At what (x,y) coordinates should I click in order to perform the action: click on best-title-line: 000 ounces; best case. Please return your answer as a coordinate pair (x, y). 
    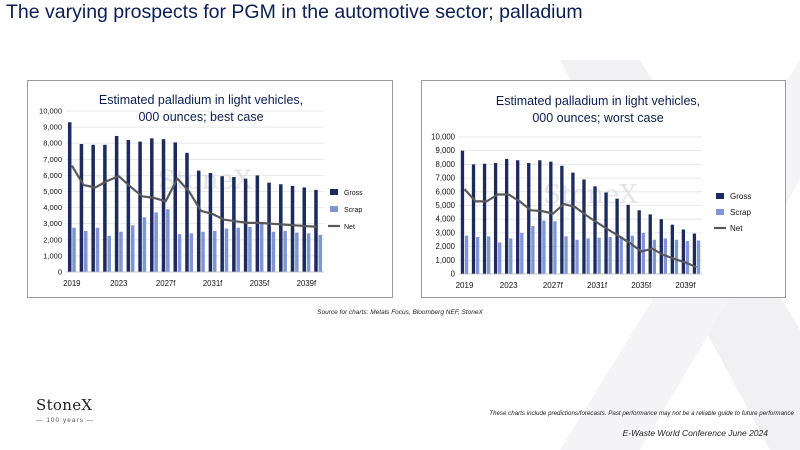
    Looking at the image, I should click on (200, 117).